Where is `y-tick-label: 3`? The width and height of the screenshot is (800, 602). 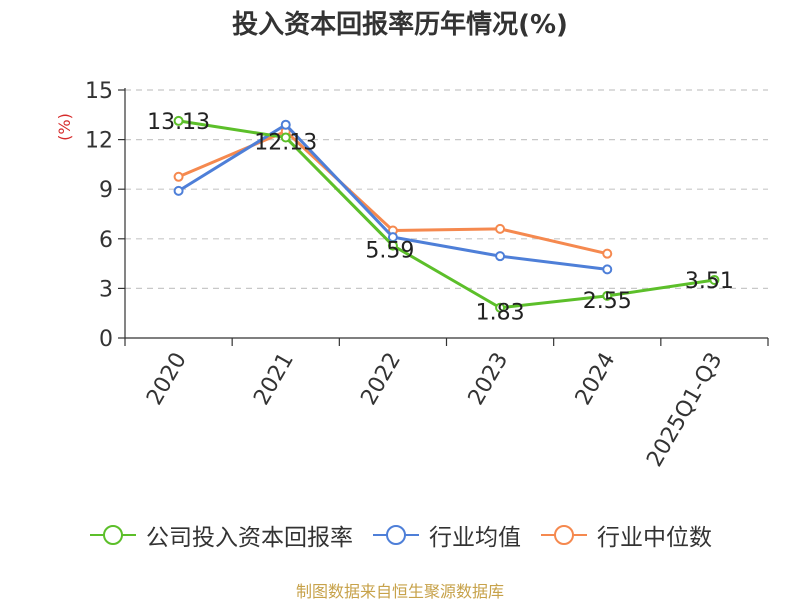
y-tick-label: 3 is located at coordinates (106, 289).